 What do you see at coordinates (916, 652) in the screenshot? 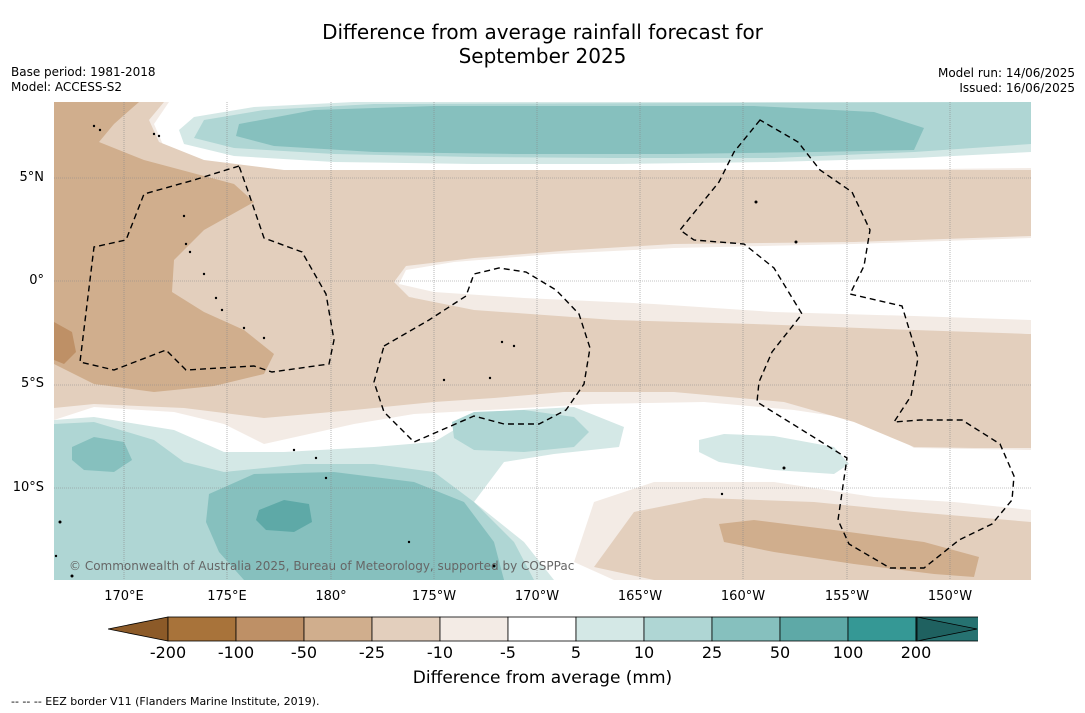
I see `colorbar-tick-label: 200` at bounding box center [916, 652].